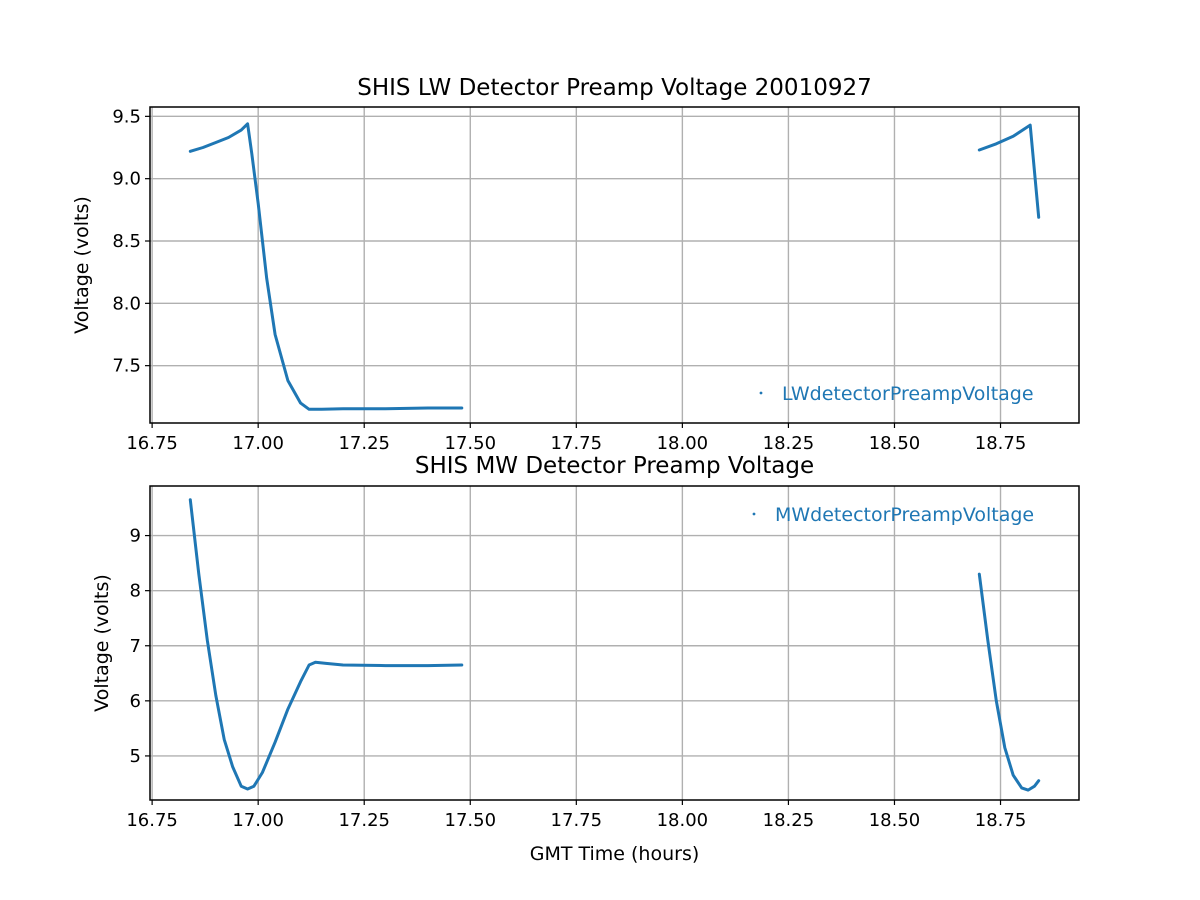  I want to click on mw-x-tick-label: 18.25, so click(789, 820).